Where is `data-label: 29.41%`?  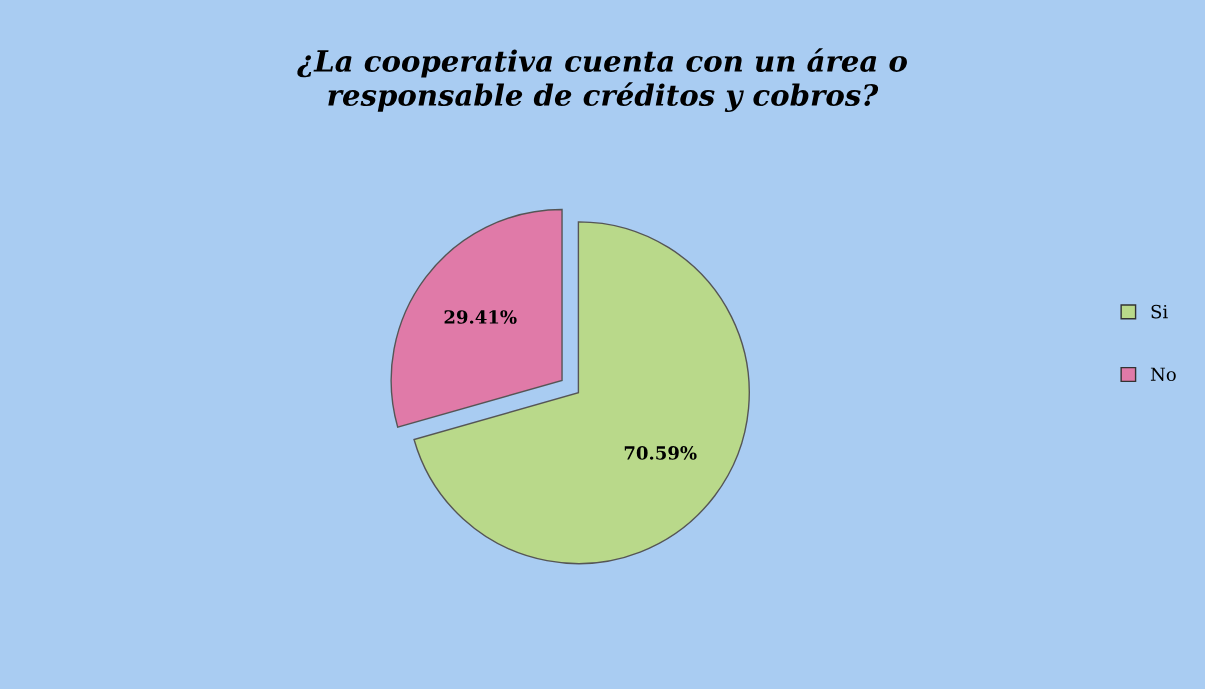 data-label: 29.41% is located at coordinates (480, 317).